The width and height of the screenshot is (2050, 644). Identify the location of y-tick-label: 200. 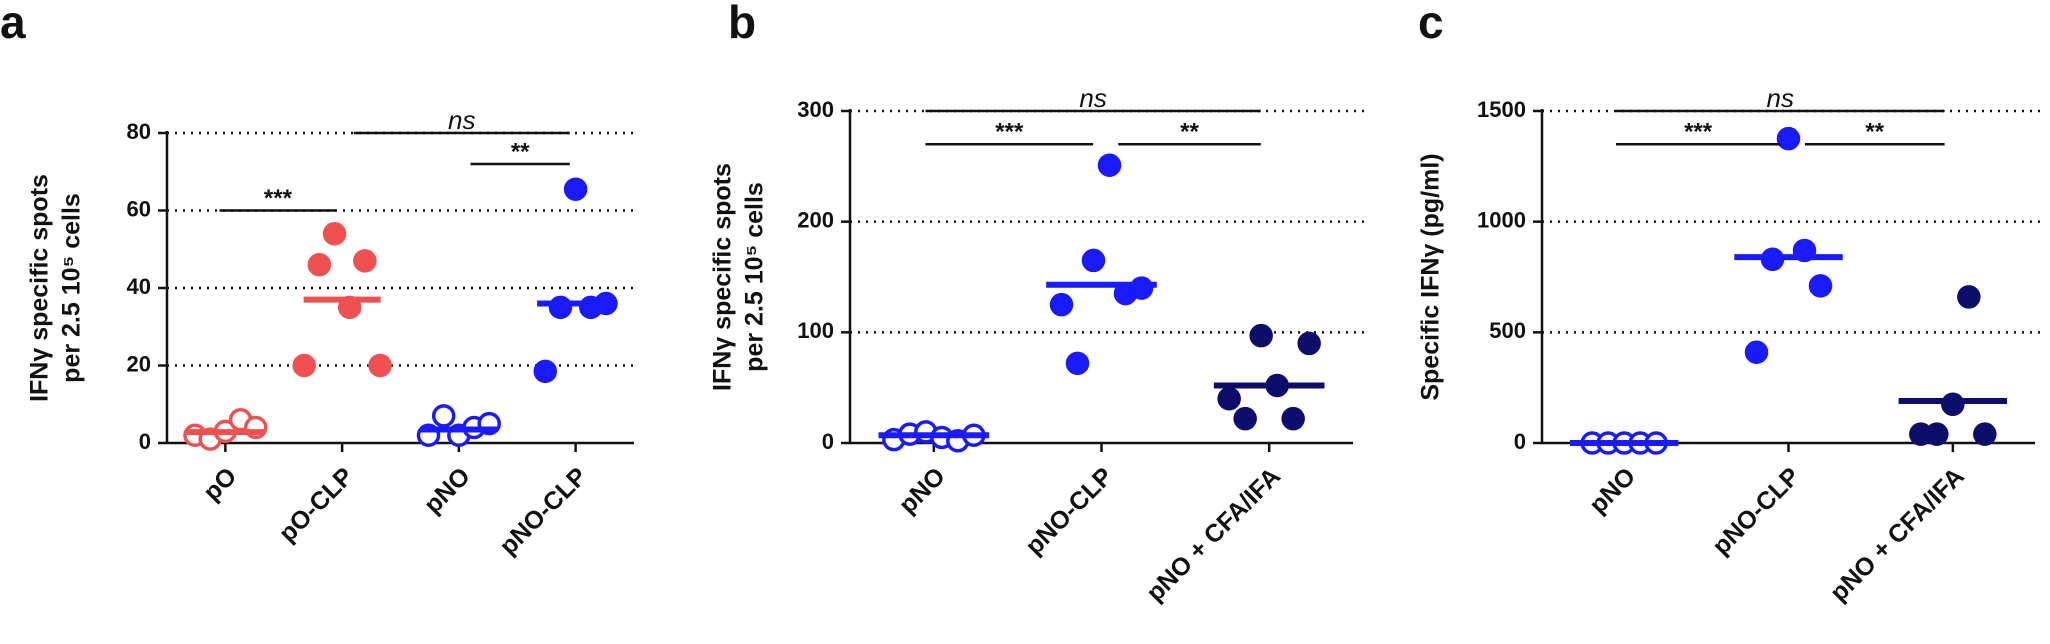
(815, 219).